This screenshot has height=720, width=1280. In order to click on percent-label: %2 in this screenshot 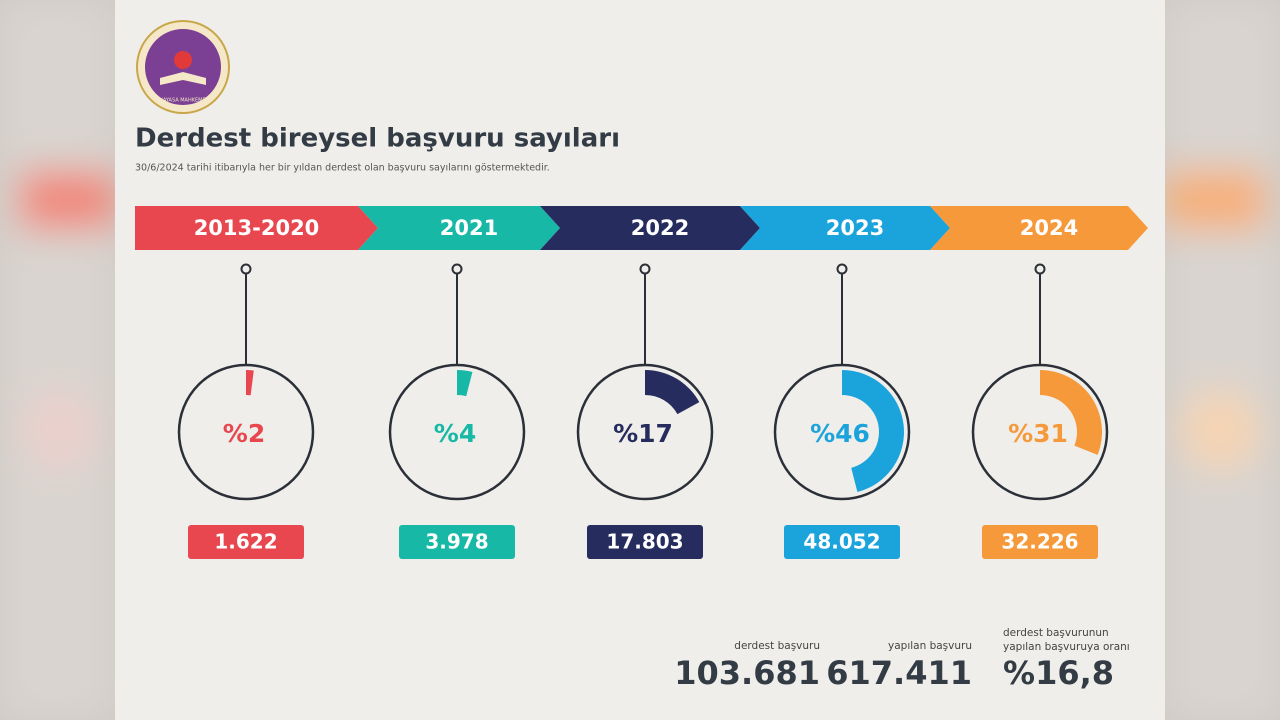, I will do `click(244, 433)`.